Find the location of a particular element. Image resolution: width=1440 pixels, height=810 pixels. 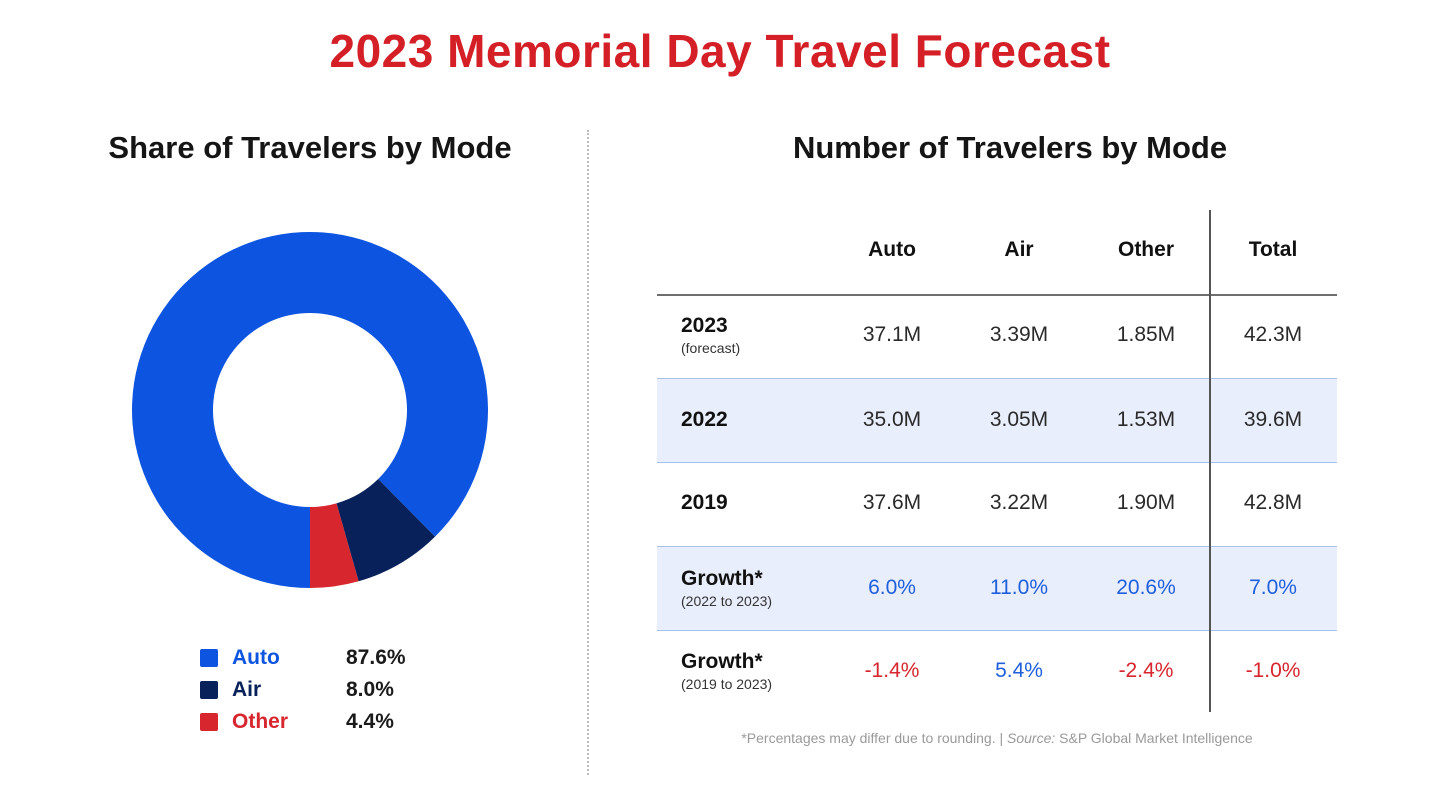

row-label: 2019 is located at coordinates (704, 502).